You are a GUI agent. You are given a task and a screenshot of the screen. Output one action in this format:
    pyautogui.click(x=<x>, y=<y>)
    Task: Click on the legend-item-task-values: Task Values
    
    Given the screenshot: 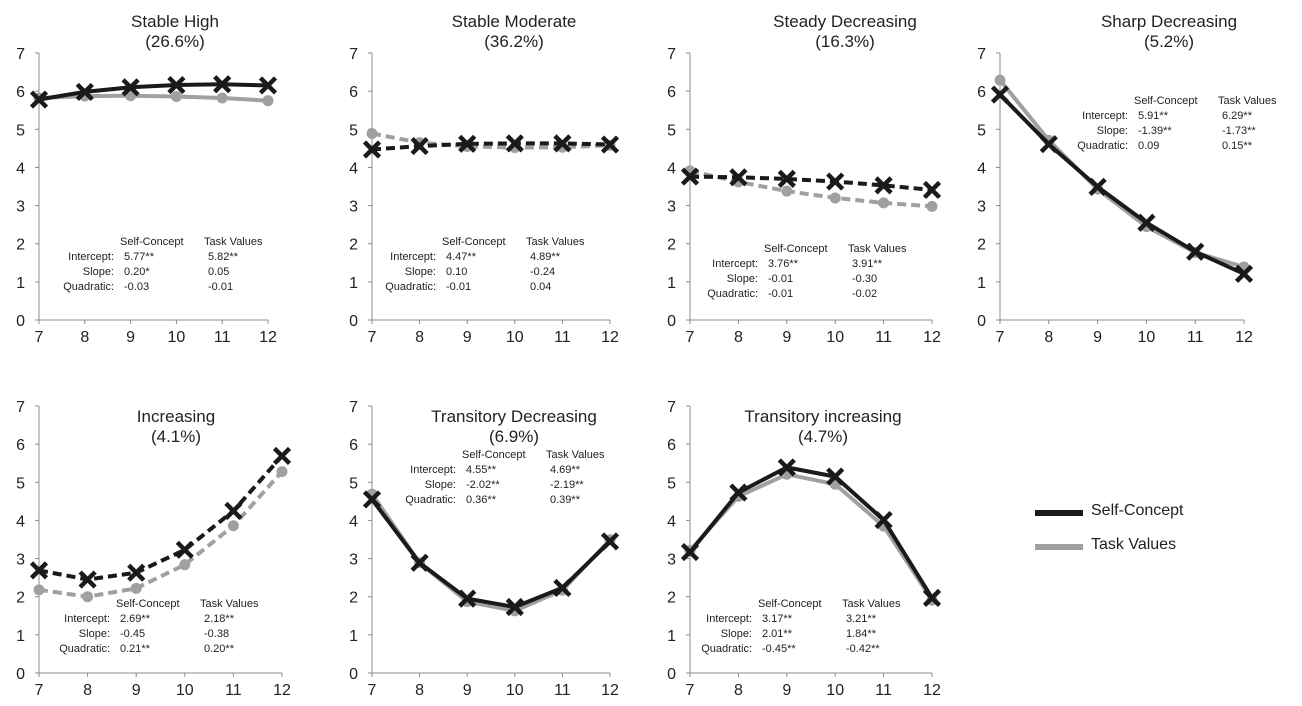 What is the action you would take?
    pyautogui.click(x=1135, y=553)
    